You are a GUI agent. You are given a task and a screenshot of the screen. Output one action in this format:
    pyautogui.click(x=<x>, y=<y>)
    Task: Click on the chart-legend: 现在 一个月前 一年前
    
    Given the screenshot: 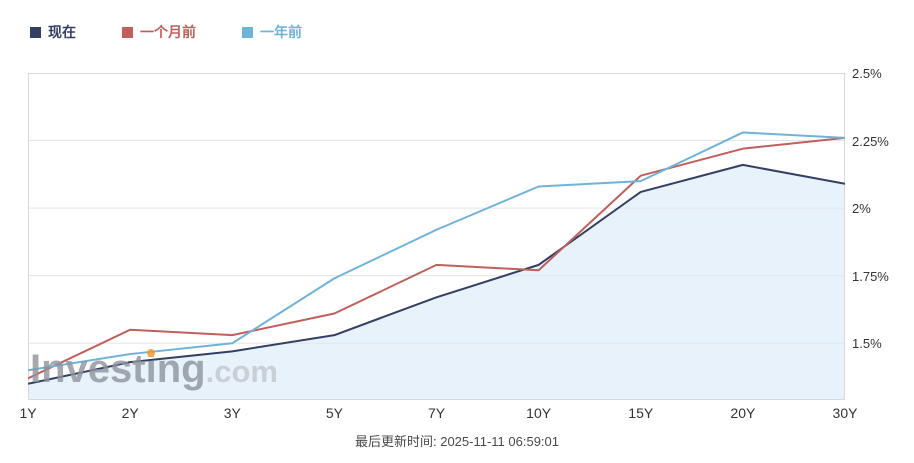 What is the action you would take?
    pyautogui.click(x=166, y=32)
    